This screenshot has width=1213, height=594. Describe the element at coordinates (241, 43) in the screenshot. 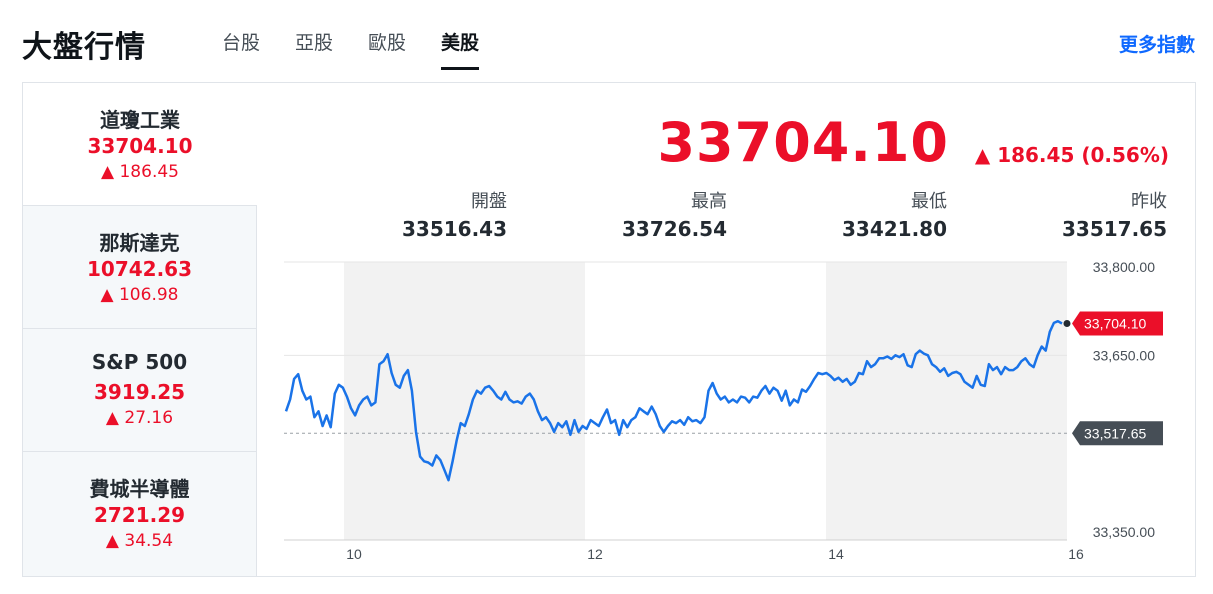

I see `tab-taiwan-stocks: 台股` at that location.